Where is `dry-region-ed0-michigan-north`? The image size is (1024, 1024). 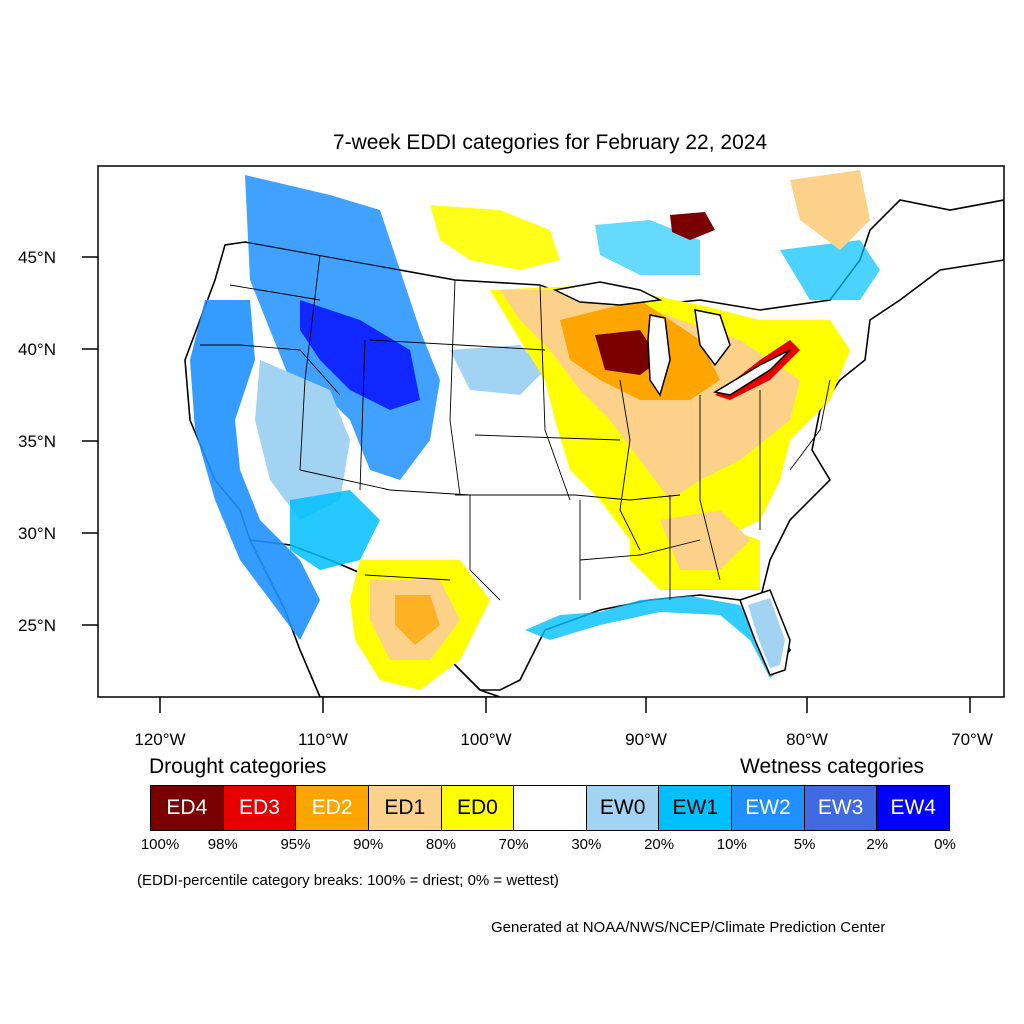 dry-region-ed0-michigan-north is located at coordinates (495, 237).